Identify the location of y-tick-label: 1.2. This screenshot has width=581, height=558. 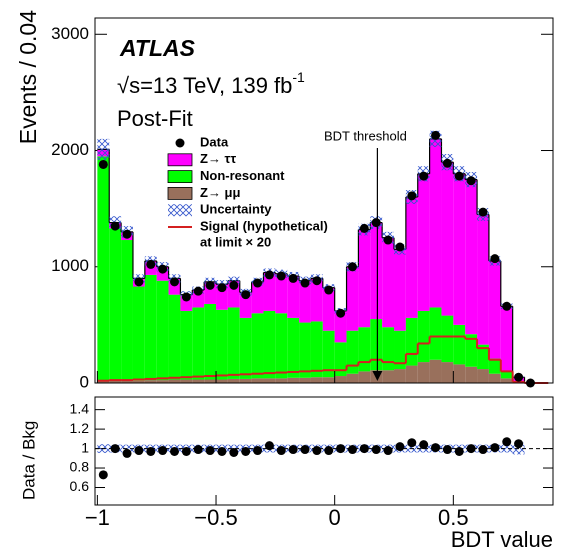
(80, 428).